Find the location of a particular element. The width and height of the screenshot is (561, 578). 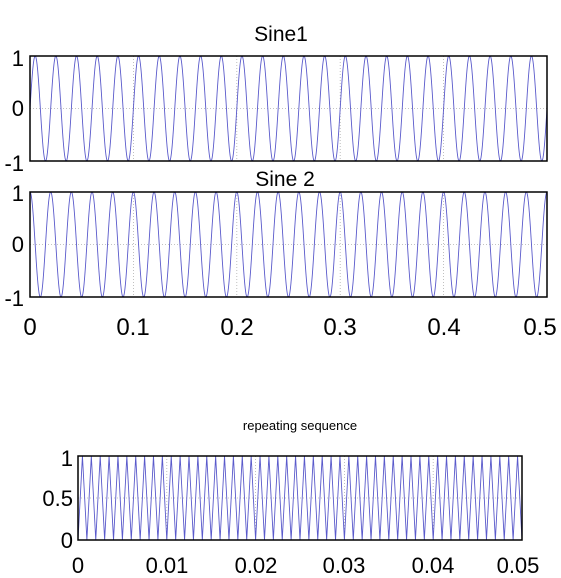

subplot-3-ytick-label: 1 is located at coordinates (67, 458).